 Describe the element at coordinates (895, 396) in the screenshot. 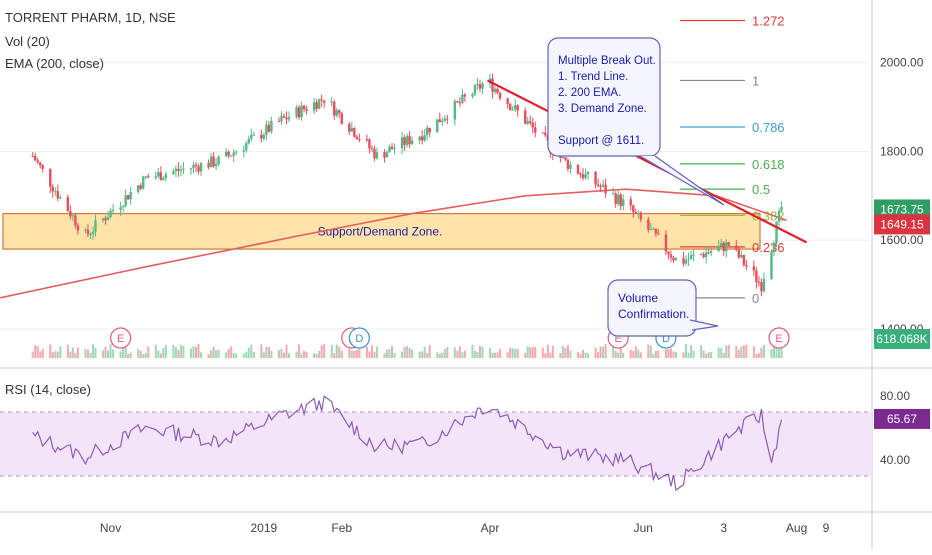

I see `rsi-tick-label: 80.00` at that location.